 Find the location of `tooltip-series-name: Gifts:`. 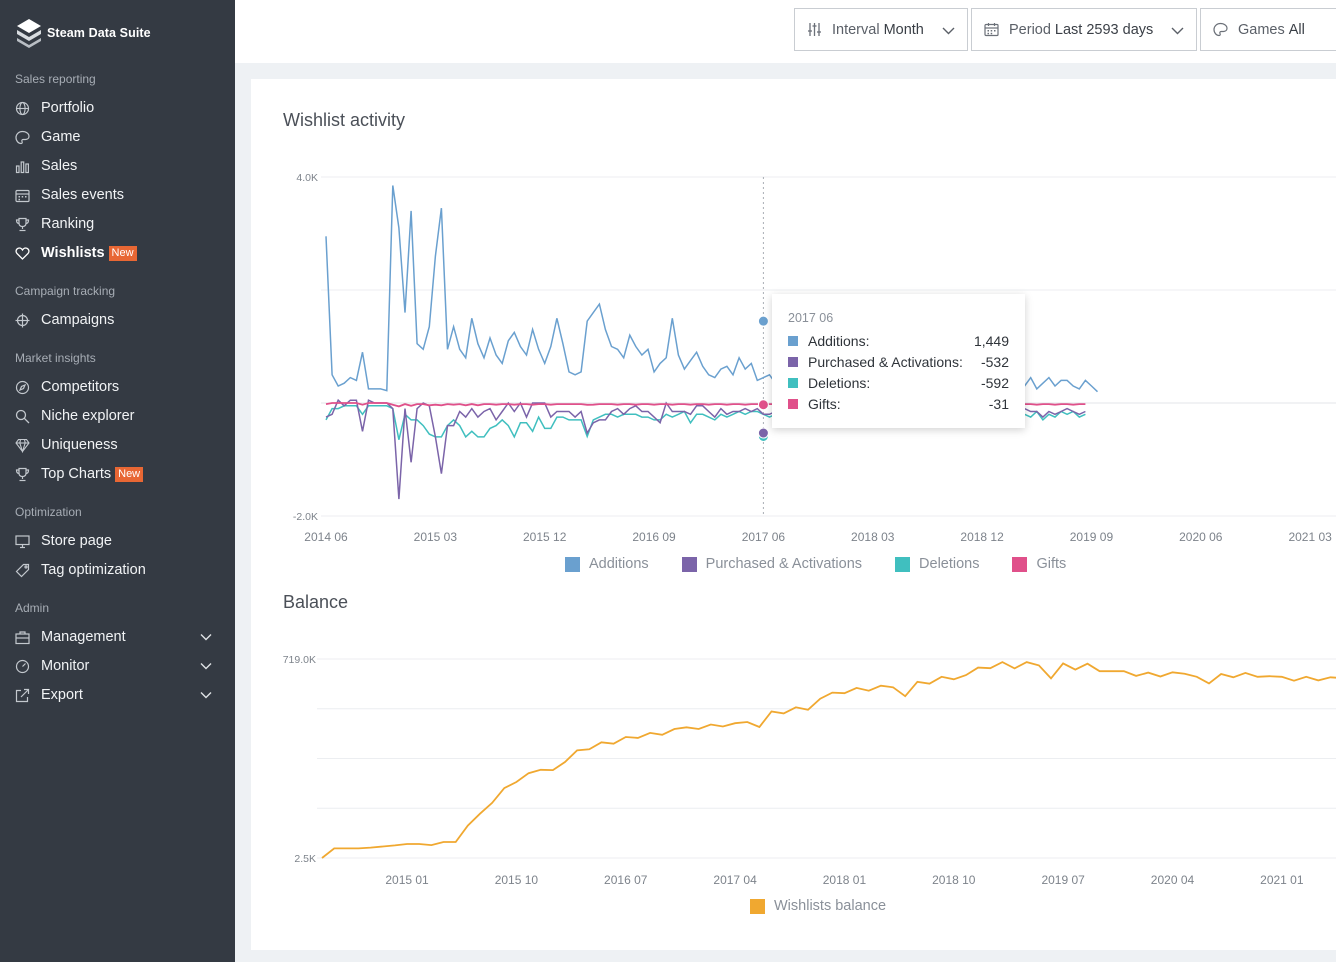

tooltip-series-name: Gifts: is located at coordinates (824, 404).